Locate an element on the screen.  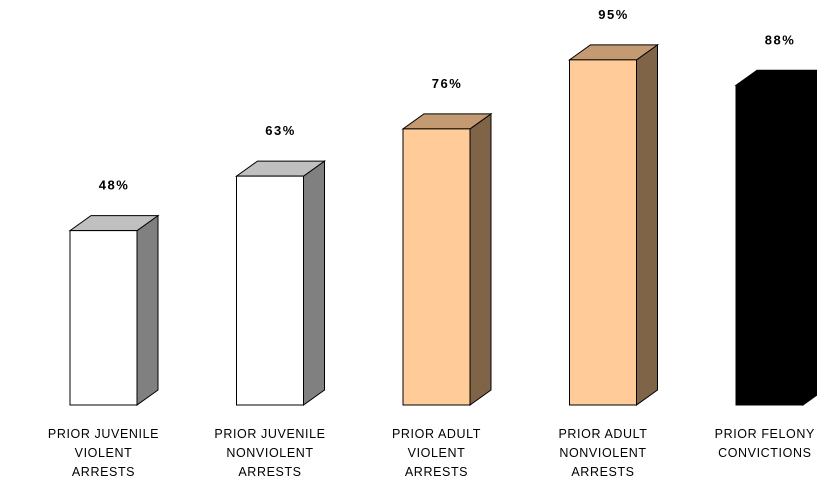
data-label: 95% is located at coordinates (613, 14).